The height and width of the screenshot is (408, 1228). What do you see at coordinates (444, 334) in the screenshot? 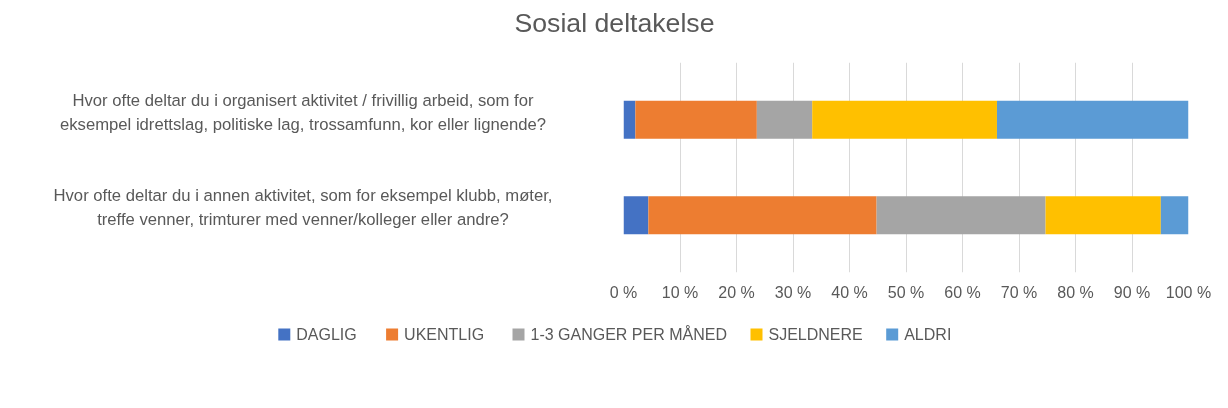
I see `legend-label: UKENTLIG` at bounding box center [444, 334].